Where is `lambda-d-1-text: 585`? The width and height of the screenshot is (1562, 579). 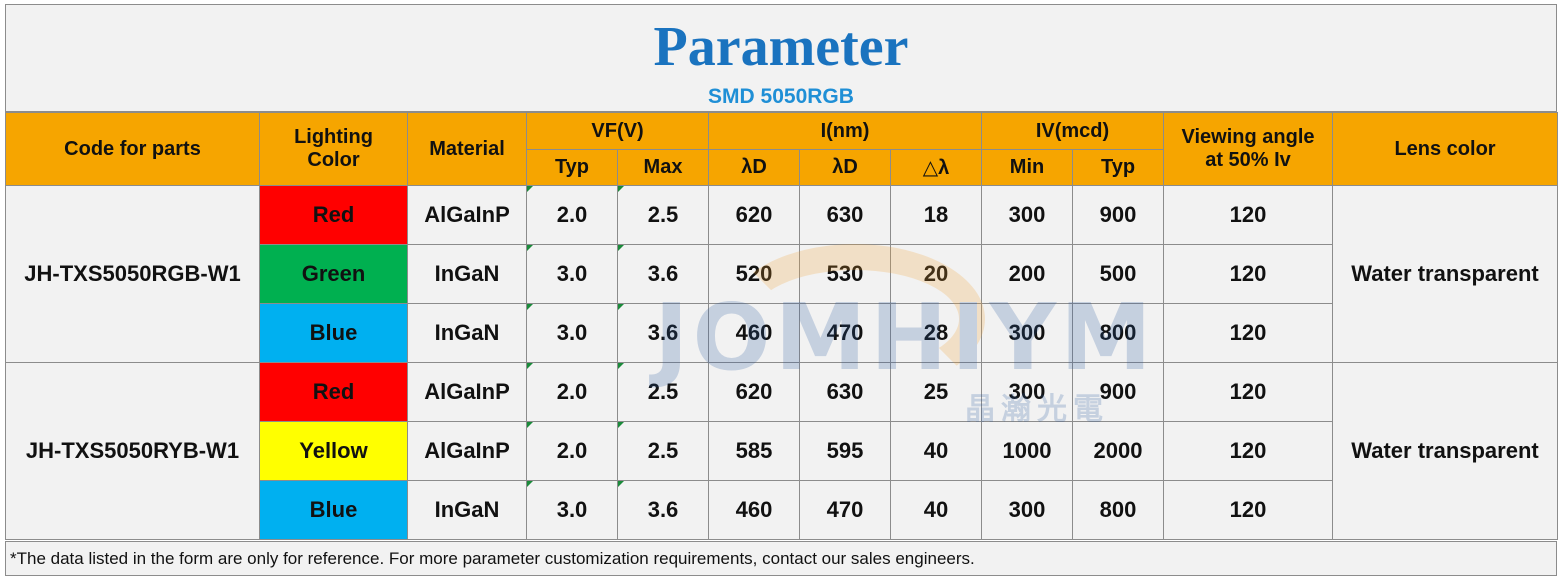
lambda-d-1-text: 585 is located at coordinates (754, 450).